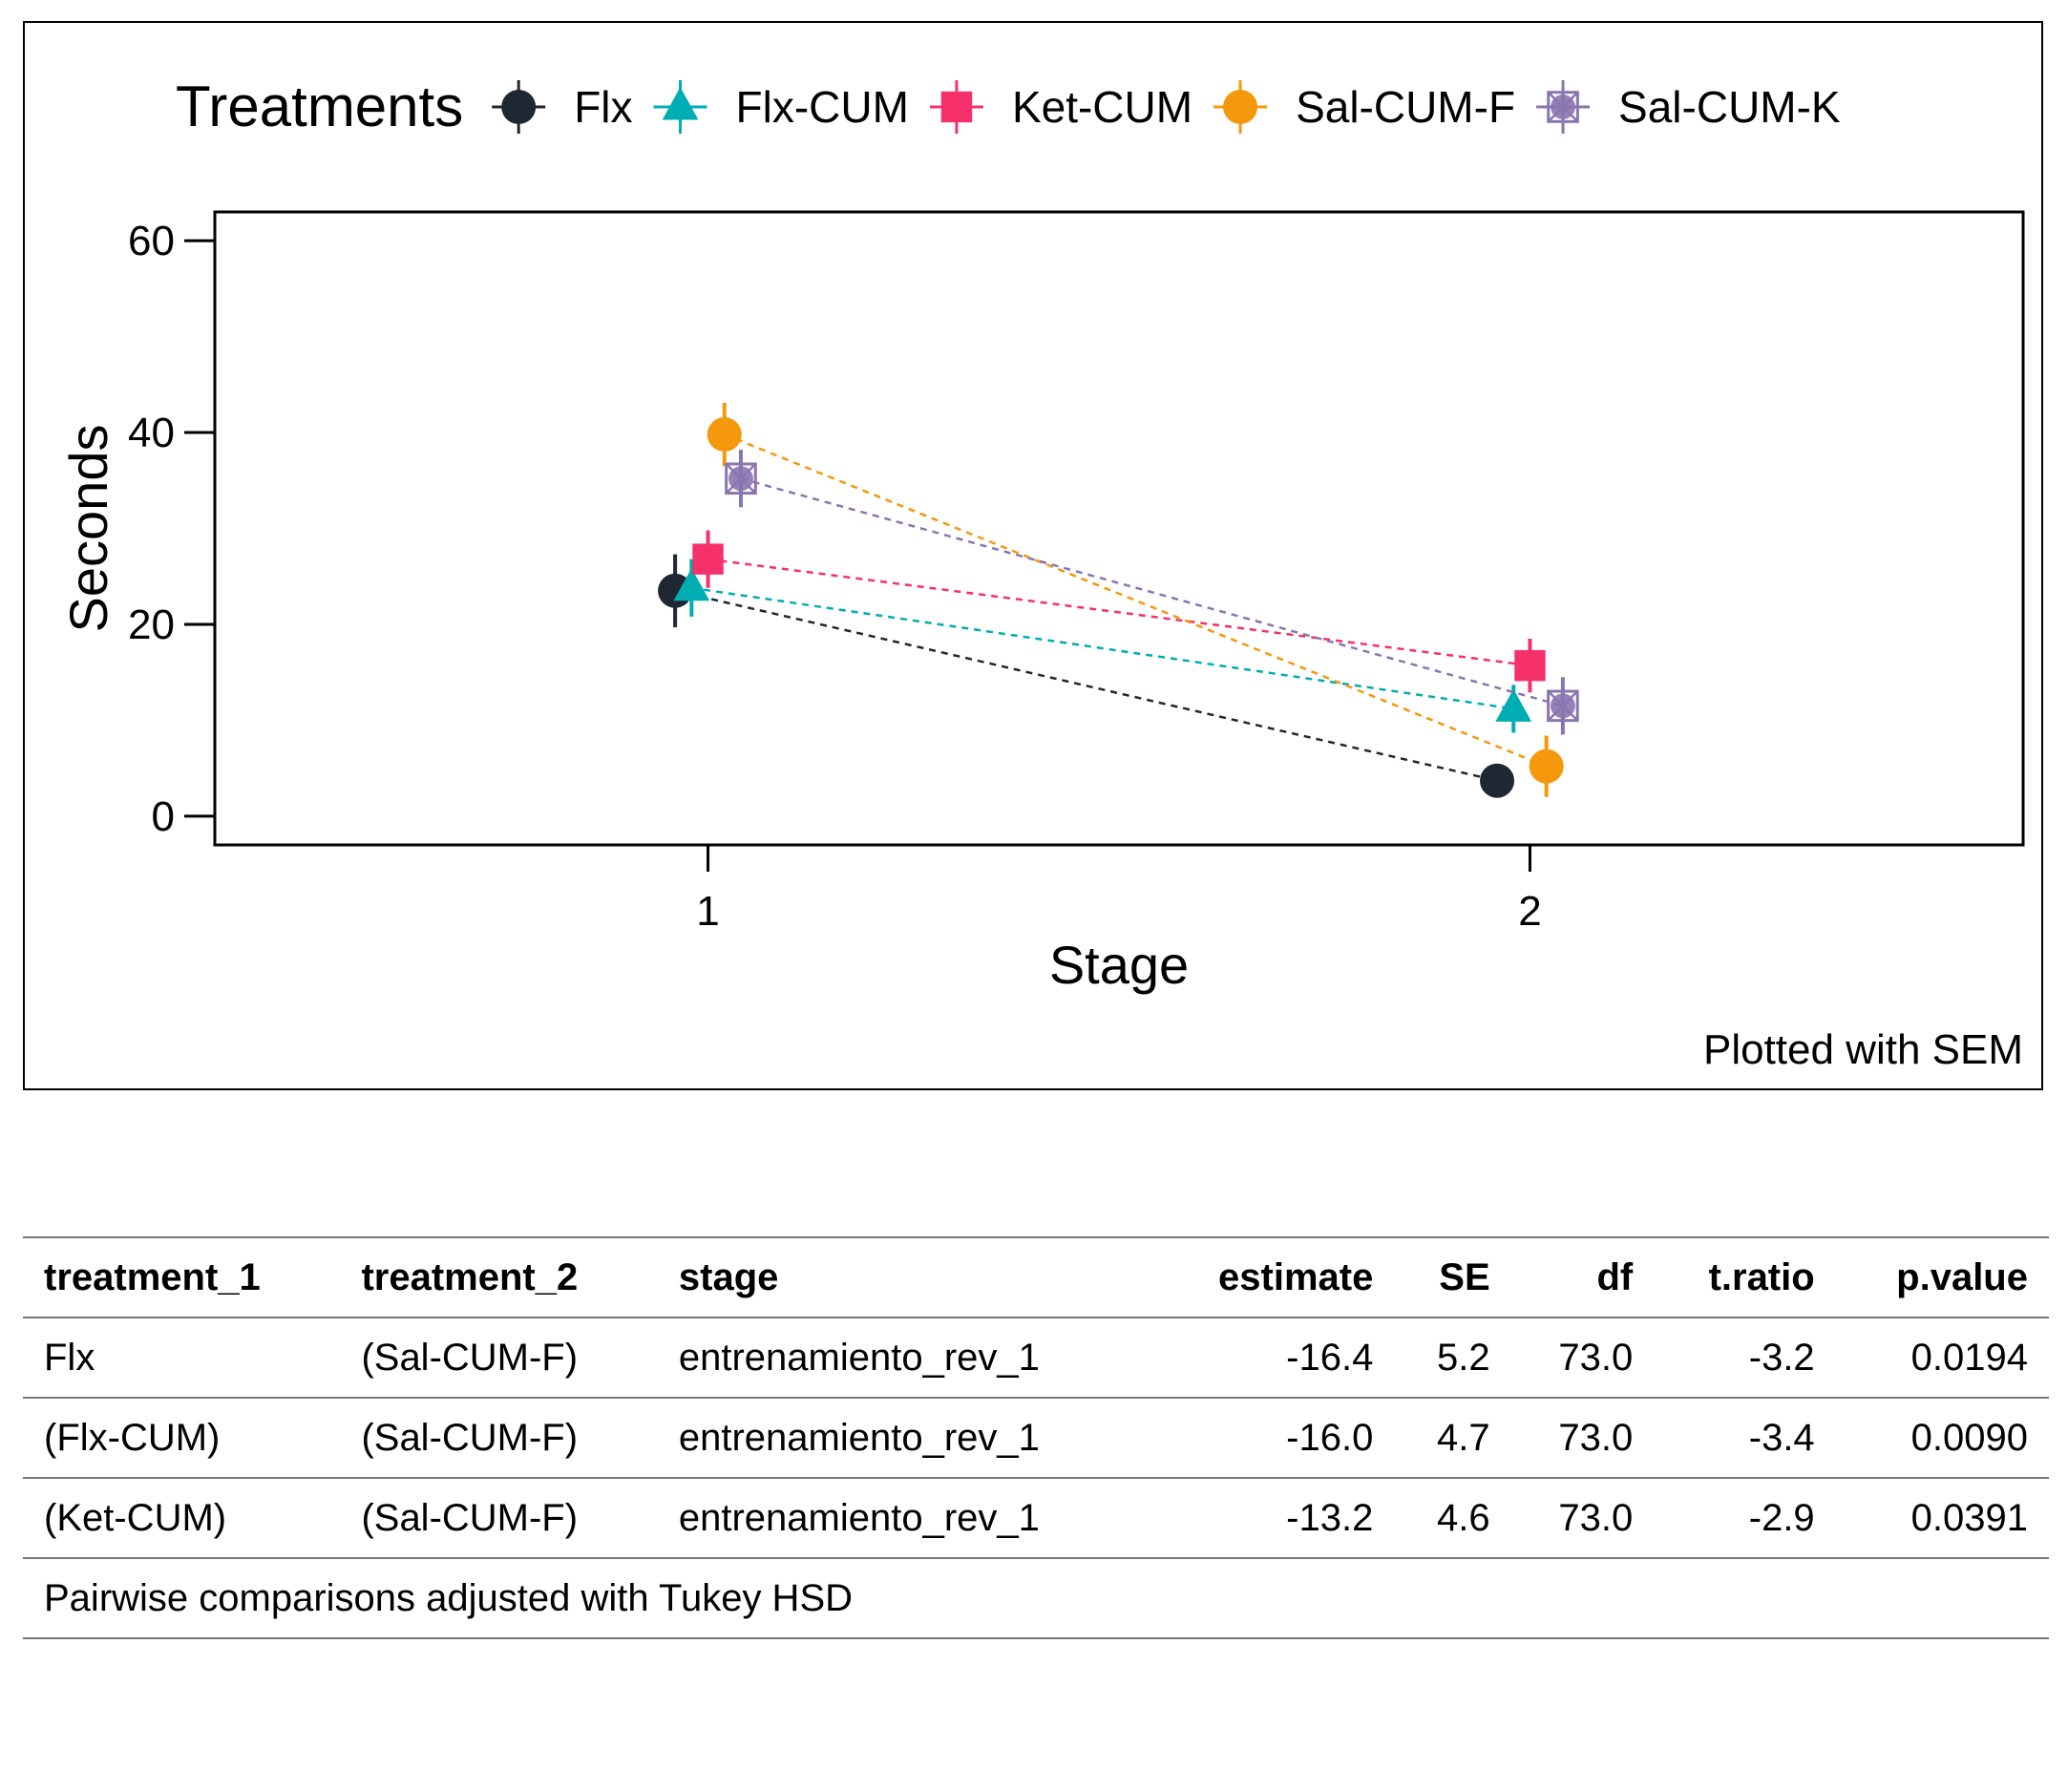 The height and width of the screenshot is (1792, 2068). What do you see at coordinates (1729, 107) in the screenshot?
I see `legend-label: Sal-CUM-K` at bounding box center [1729, 107].